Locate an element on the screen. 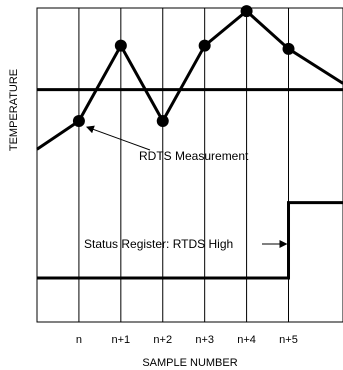 Image resolution: width=343 pixels, height=370 pixels. x-tick-label: n+4 is located at coordinates (246, 340).